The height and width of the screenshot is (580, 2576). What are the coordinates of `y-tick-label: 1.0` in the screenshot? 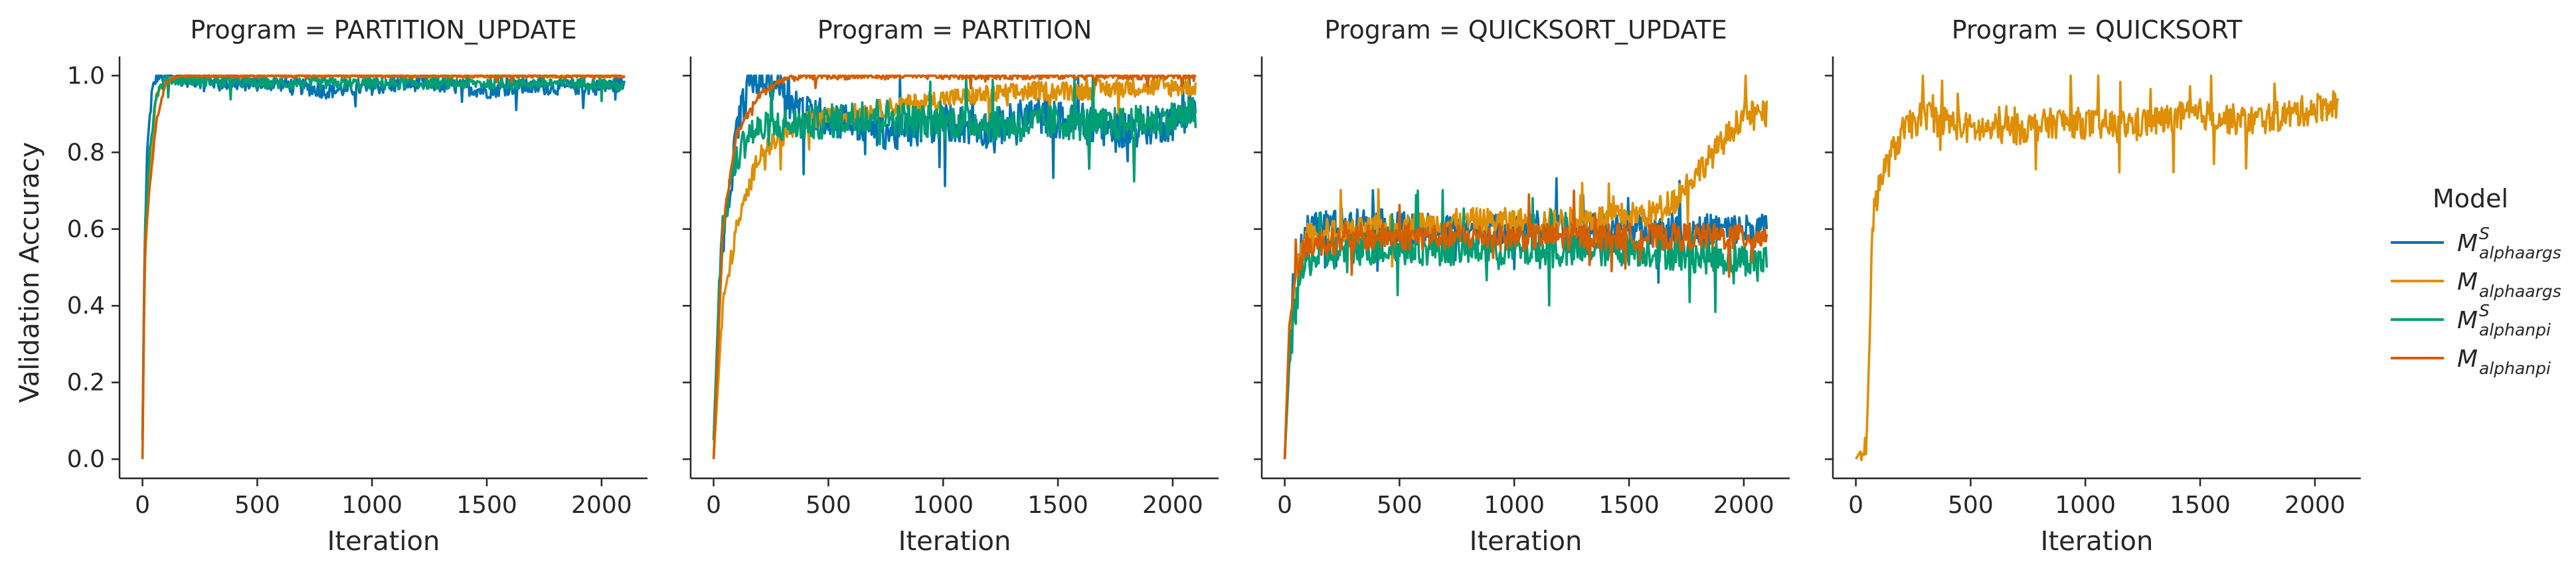 It's located at (86, 76).